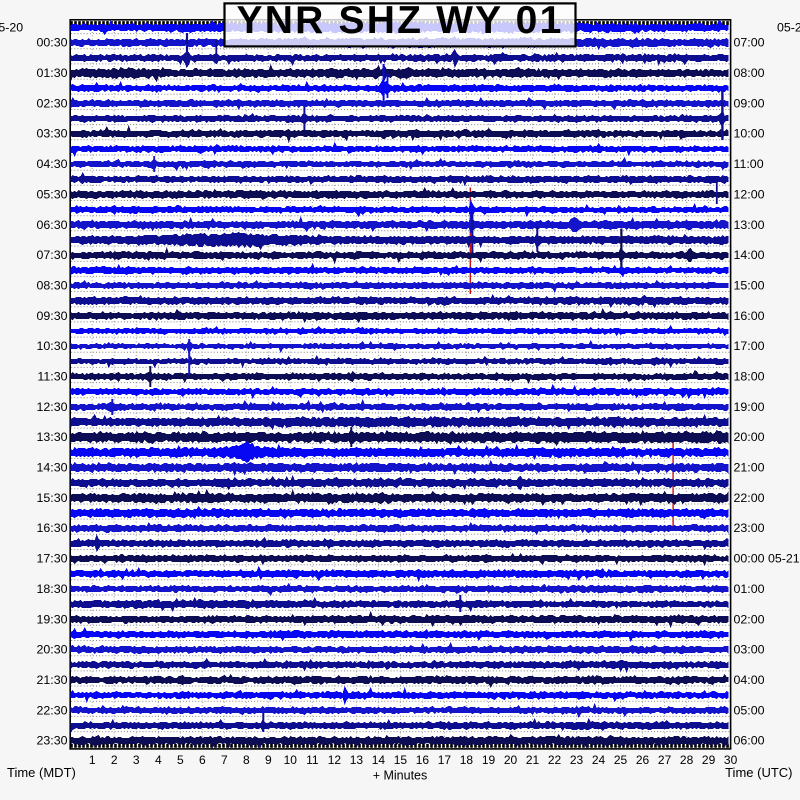 The height and width of the screenshot is (800, 800). What do you see at coordinates (749, 164) in the screenshot?
I see `svg-text: 11:00` at bounding box center [749, 164].